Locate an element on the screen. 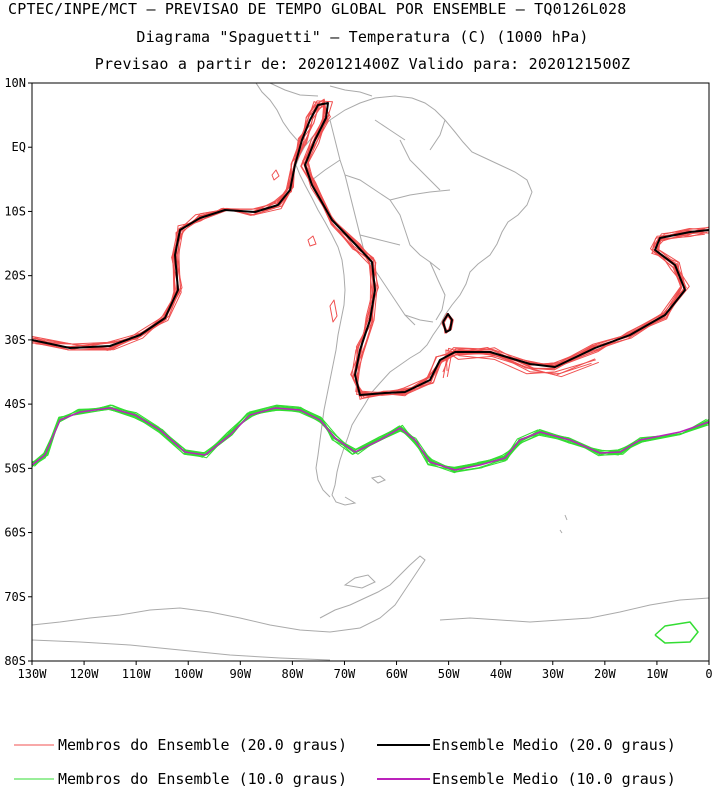  lat-tick-label: 80S is located at coordinates (15, 661).